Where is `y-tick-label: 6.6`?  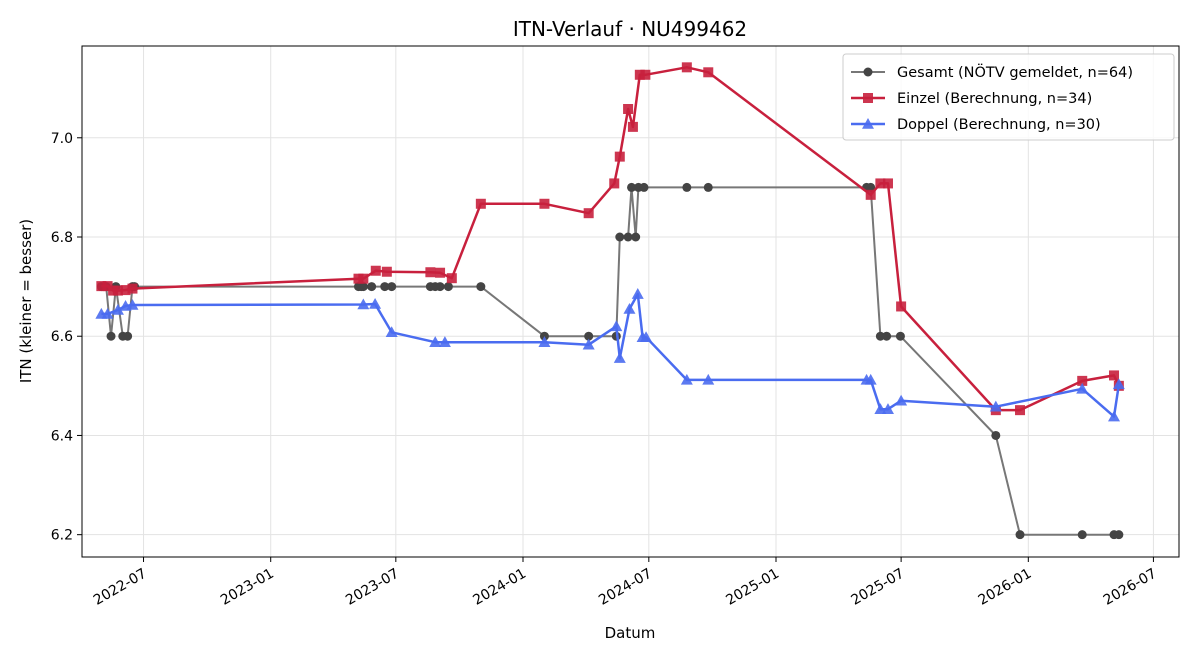
y-tick-label: 6.6 is located at coordinates (62, 337).